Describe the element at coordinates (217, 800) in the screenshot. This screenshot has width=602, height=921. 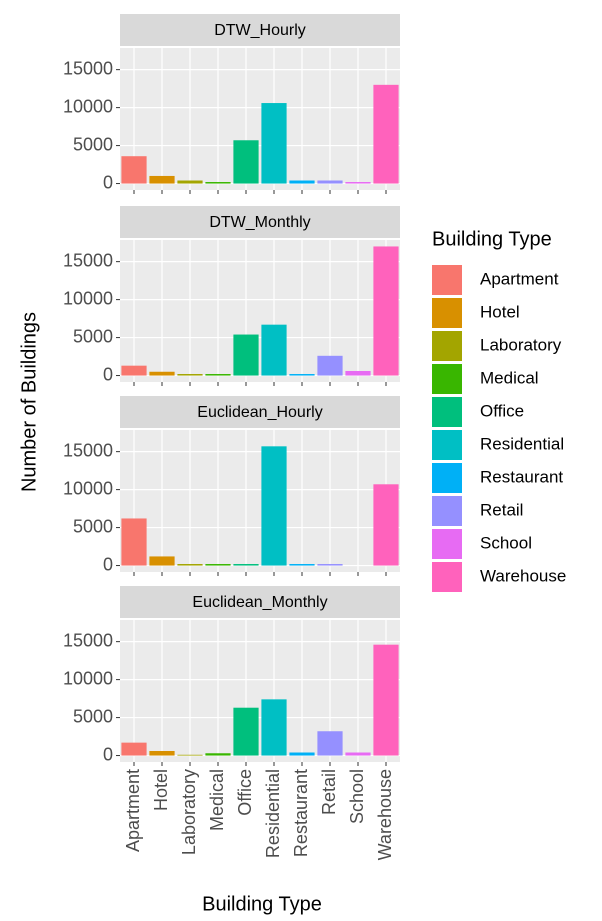
I see `x-tick-label: Medical` at that location.